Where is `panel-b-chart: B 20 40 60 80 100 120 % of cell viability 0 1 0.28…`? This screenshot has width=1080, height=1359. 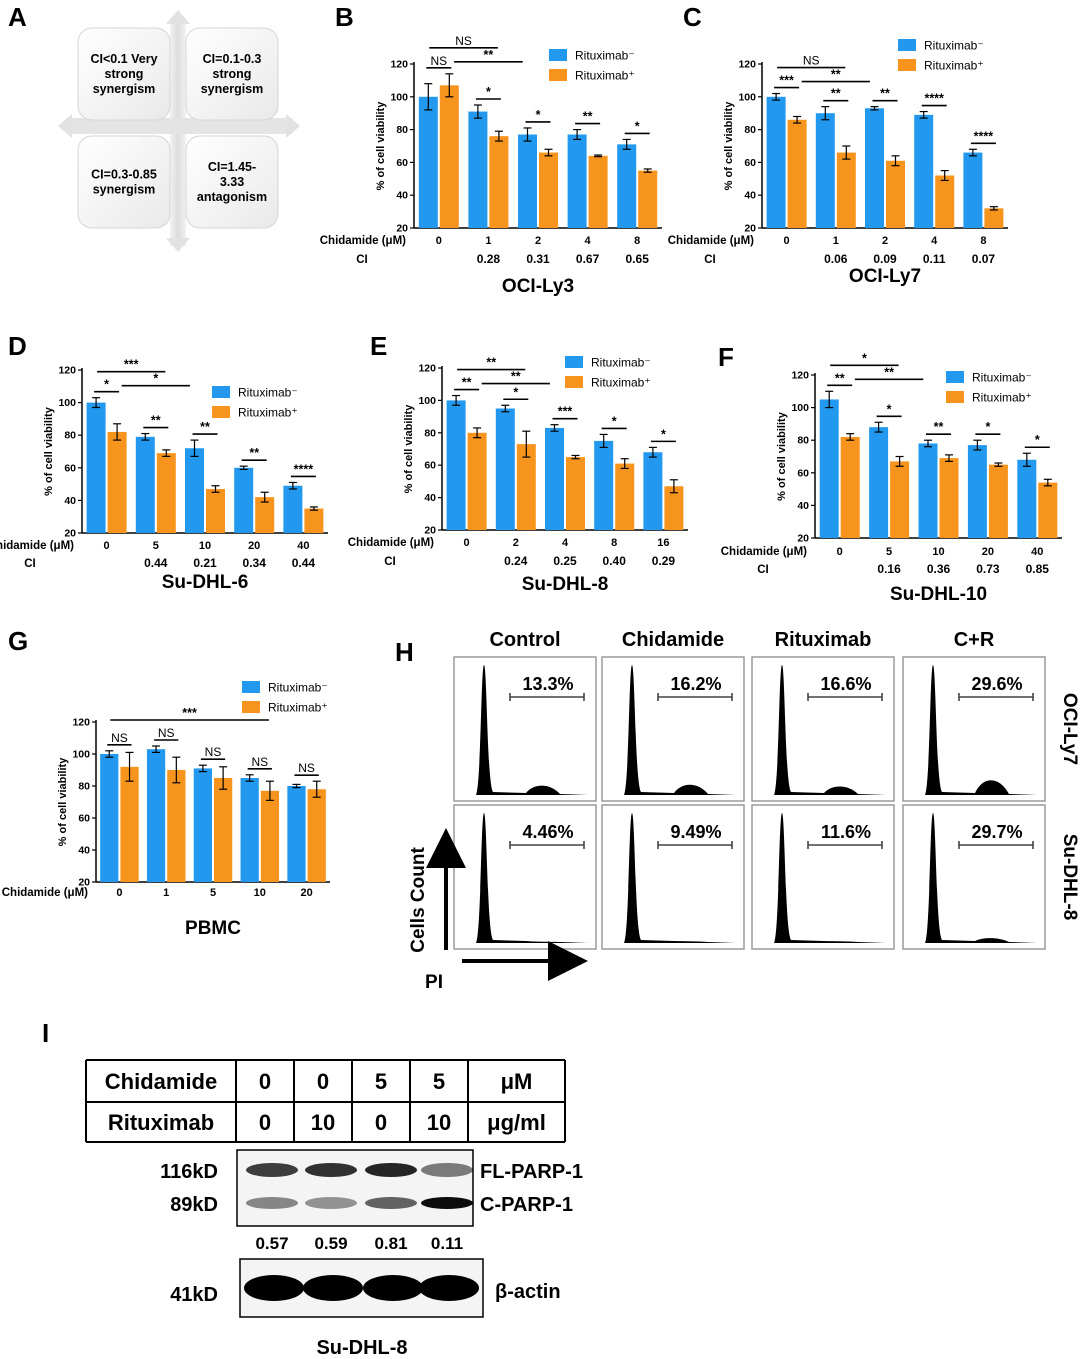
panel-b-chart: B 20 40 60 80 100 120 % of cell viability 0 1 0.28… is located at coordinates (491, 149).